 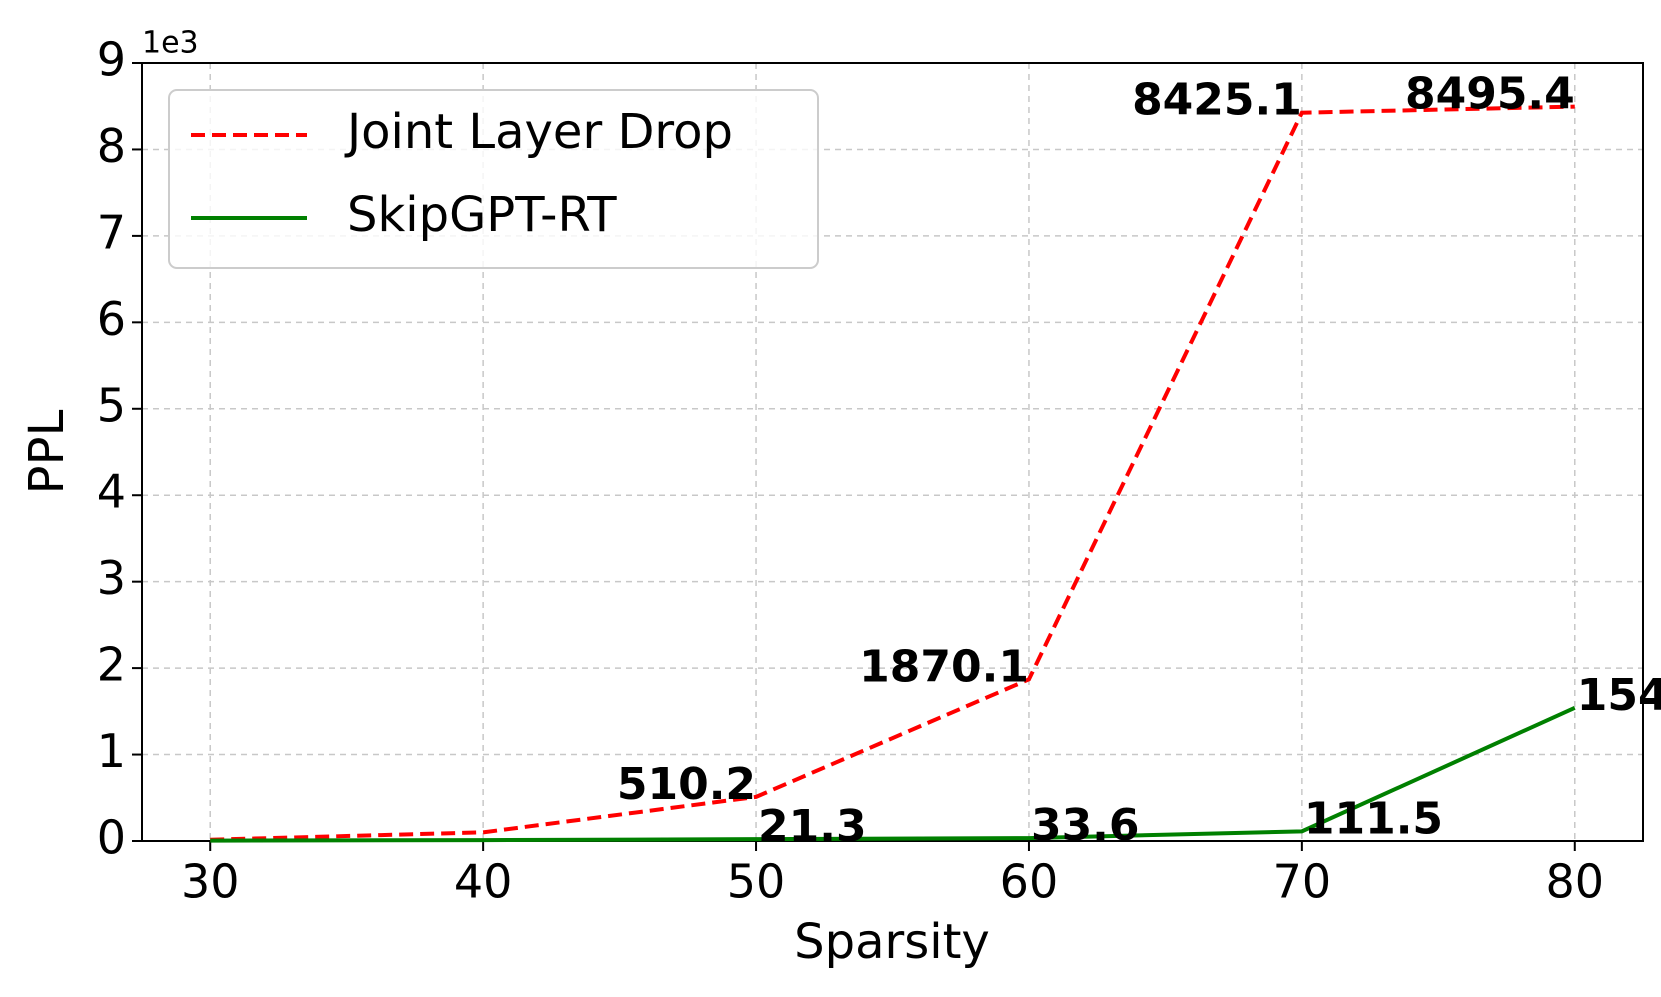 What do you see at coordinates (1217, 100) in the screenshot?
I see `data-label: 8425.1` at bounding box center [1217, 100].